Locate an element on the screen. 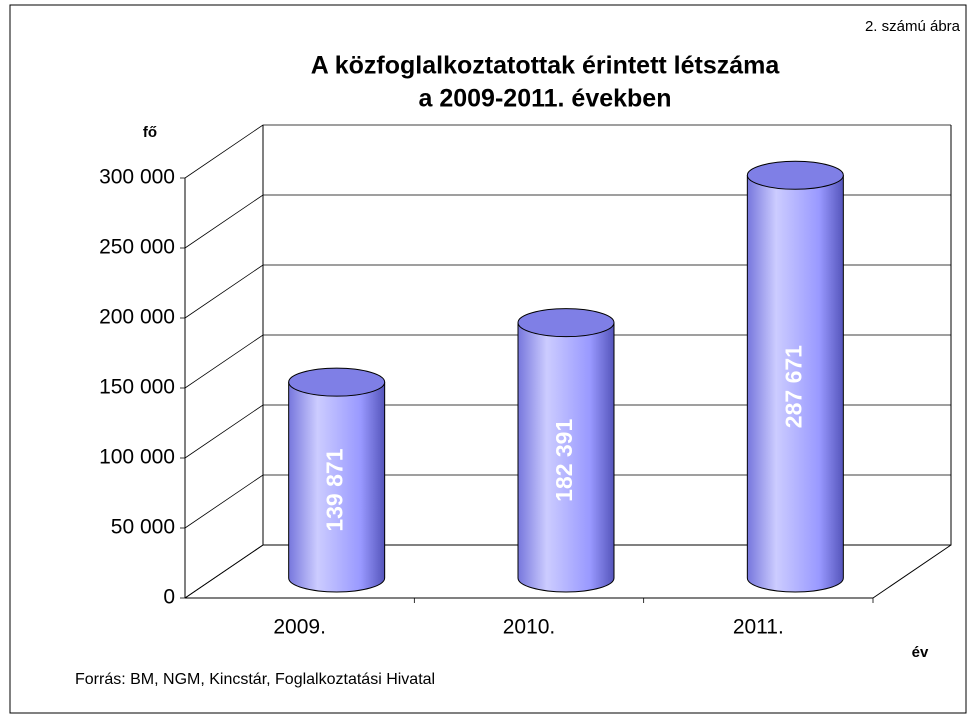  x-tick-label: 2011. is located at coordinates (758, 627).